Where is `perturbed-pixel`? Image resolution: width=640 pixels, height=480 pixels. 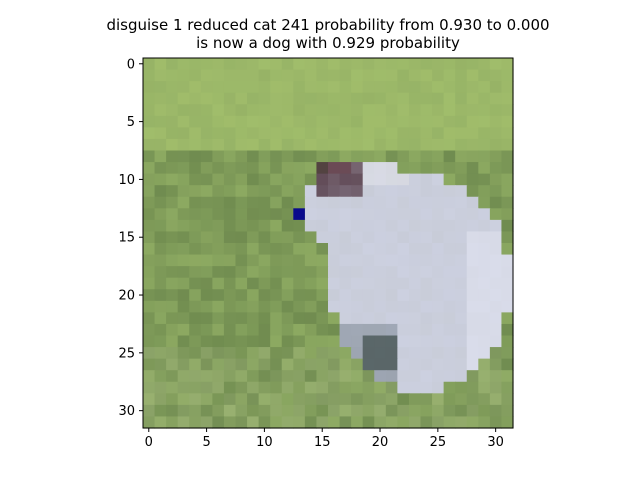
perturbed-pixel is located at coordinates (299, 214).